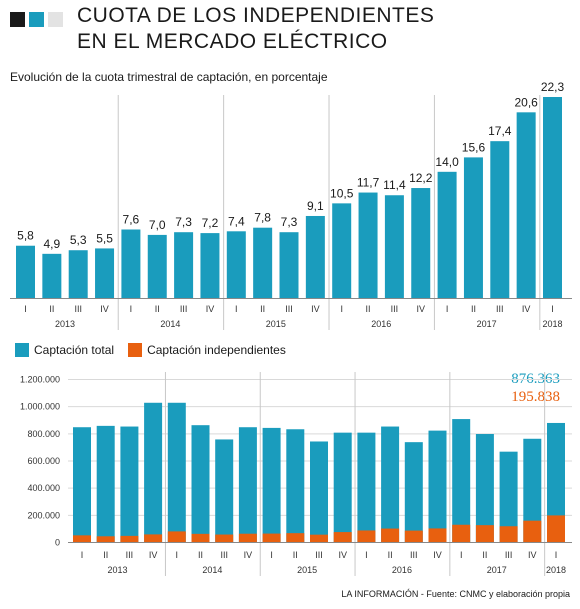  I want to click on data-label: 9,1, so click(315, 206).